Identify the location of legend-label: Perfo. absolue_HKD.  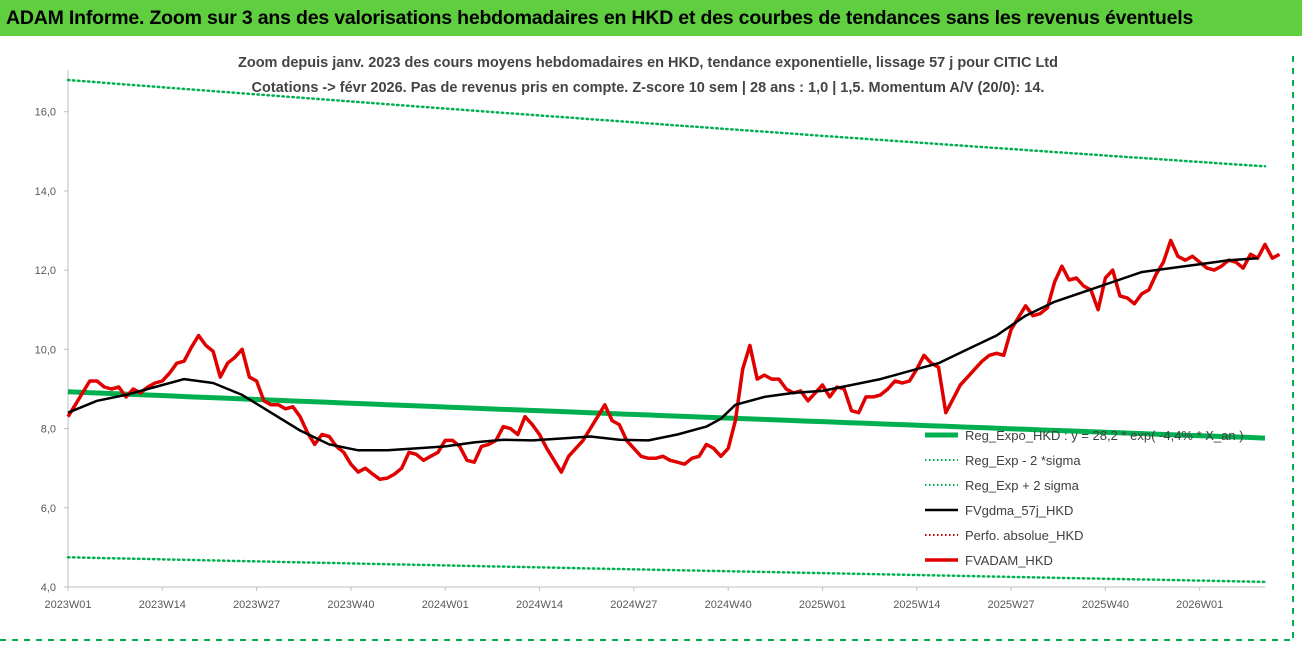
(1024, 535).